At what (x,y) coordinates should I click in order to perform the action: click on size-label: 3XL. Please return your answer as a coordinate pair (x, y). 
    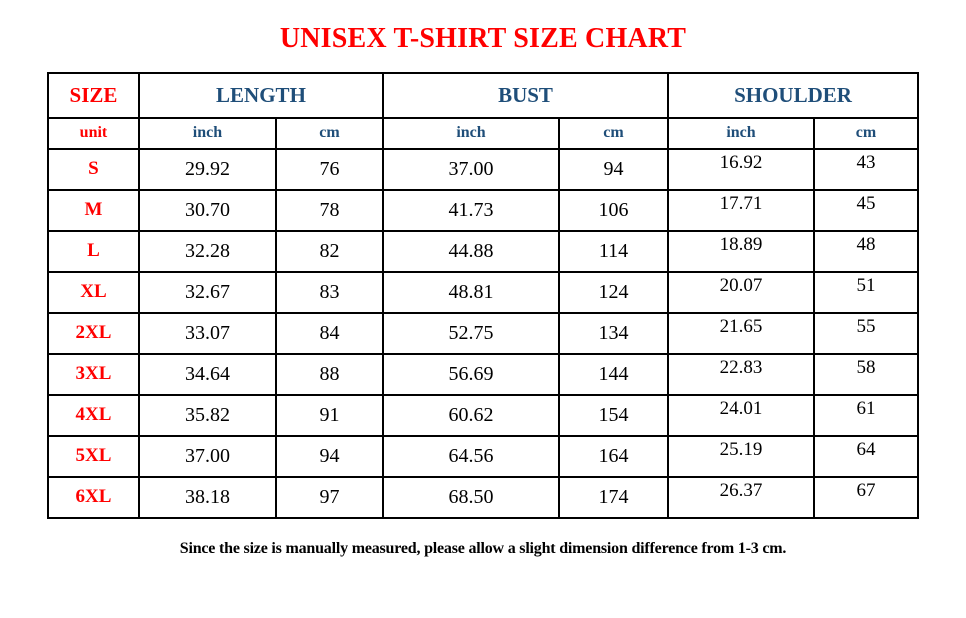
    Looking at the image, I should click on (93, 374).